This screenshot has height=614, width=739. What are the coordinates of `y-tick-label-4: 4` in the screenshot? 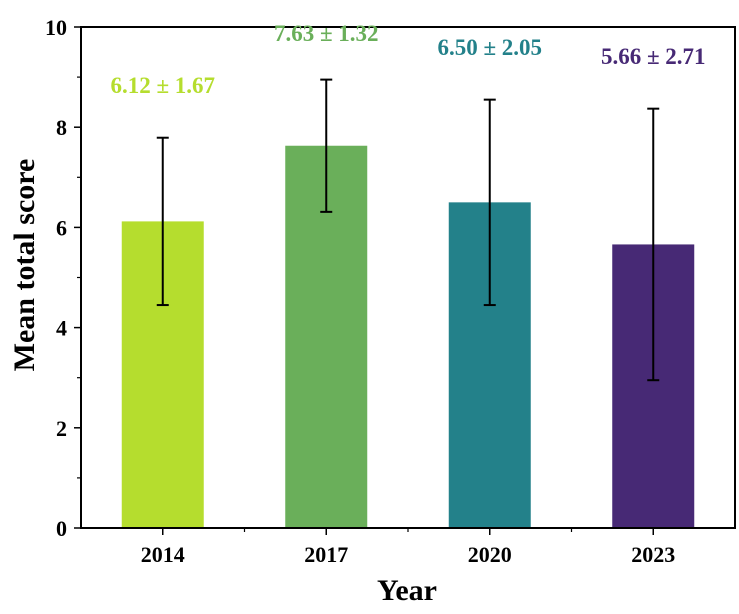 It's located at (61, 328).